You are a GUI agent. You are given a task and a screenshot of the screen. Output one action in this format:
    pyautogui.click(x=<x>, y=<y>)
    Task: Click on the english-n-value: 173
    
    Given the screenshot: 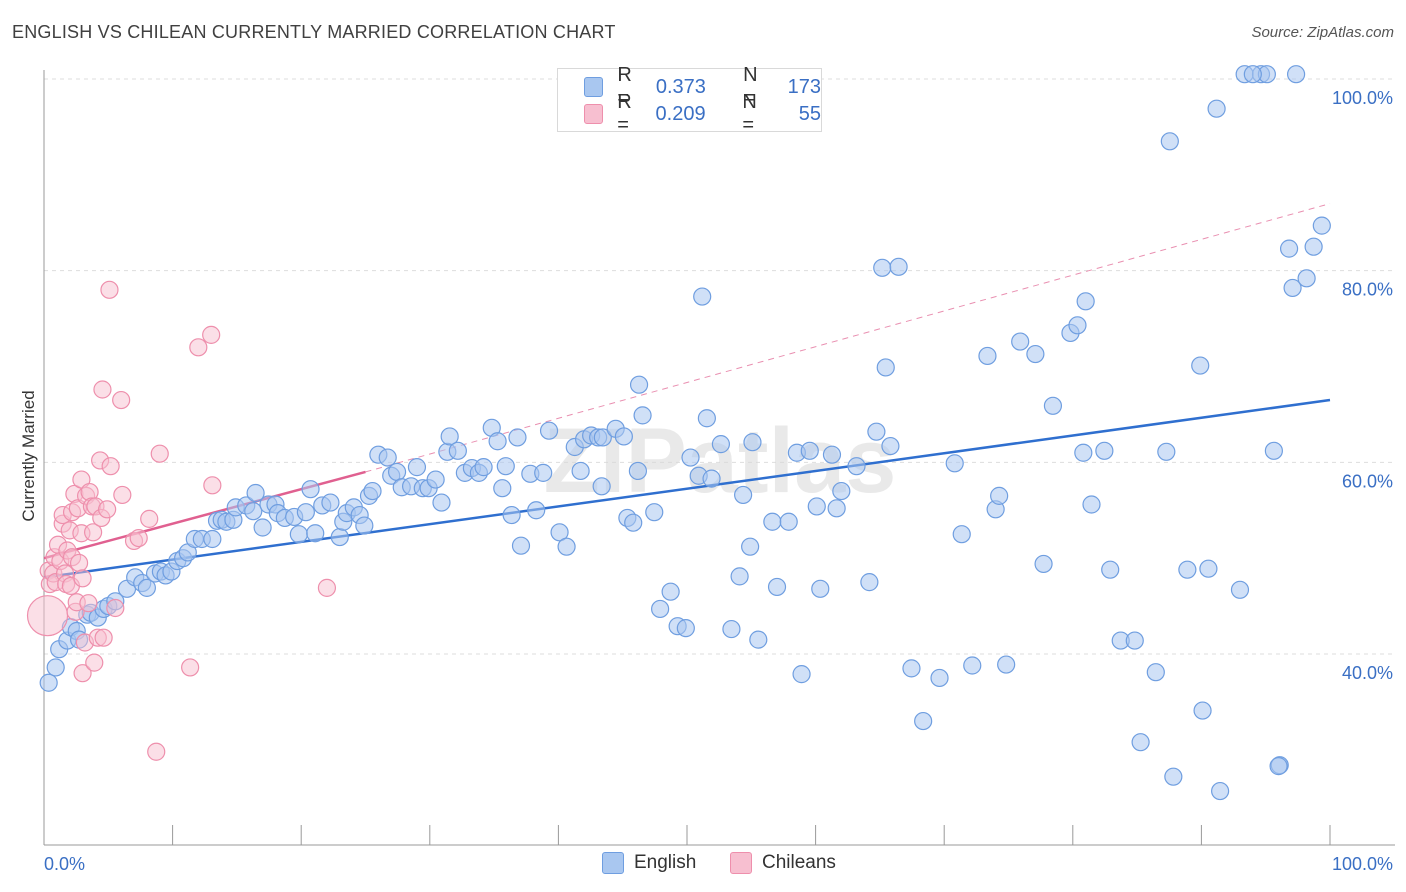 What is the action you would take?
    pyautogui.click(x=804, y=86)
    